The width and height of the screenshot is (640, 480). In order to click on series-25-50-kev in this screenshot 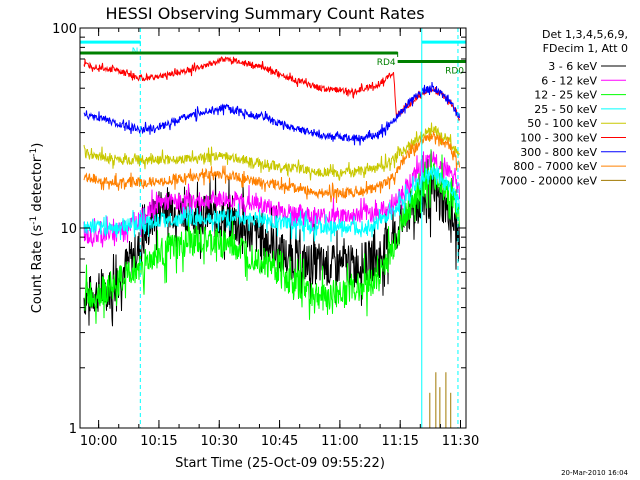, I will do `click(271, 204)`.